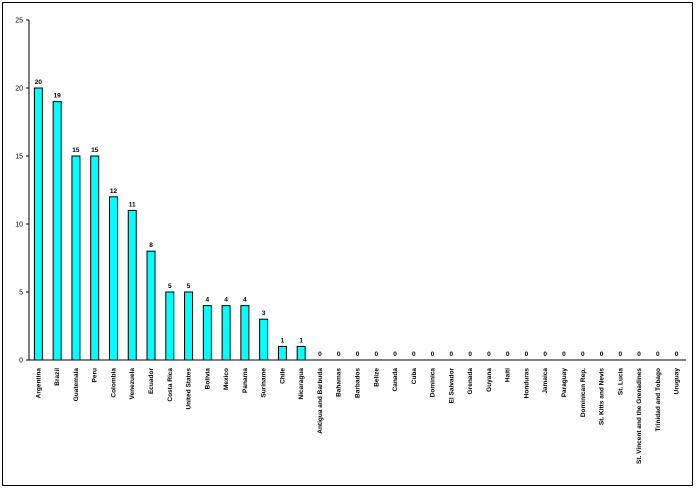  Describe the element at coordinates (132, 204) in the screenshot. I see `data-label: 11` at that location.